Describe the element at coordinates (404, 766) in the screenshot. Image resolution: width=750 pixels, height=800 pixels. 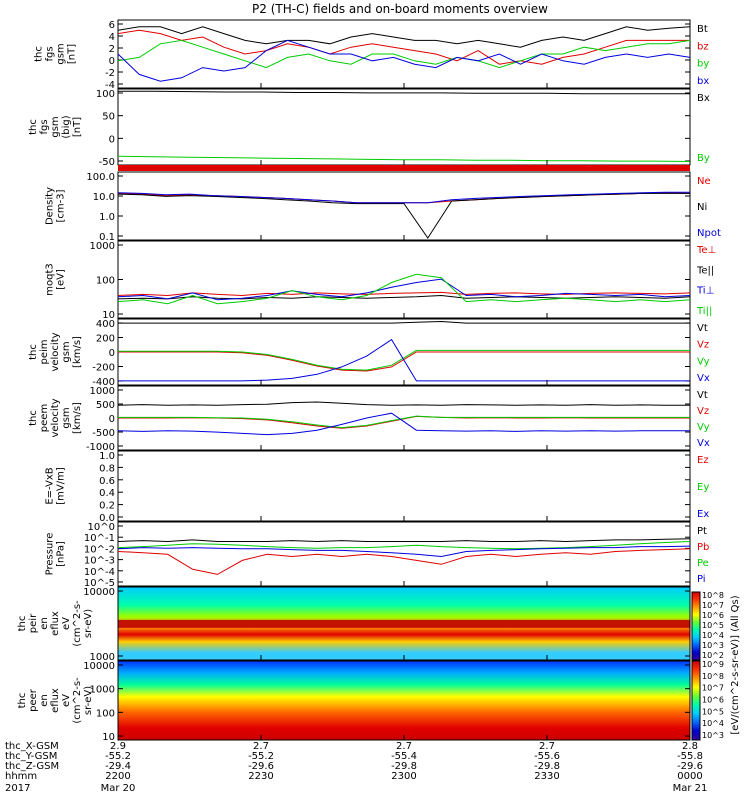
I see `time-row-value: -29.8` at that location.